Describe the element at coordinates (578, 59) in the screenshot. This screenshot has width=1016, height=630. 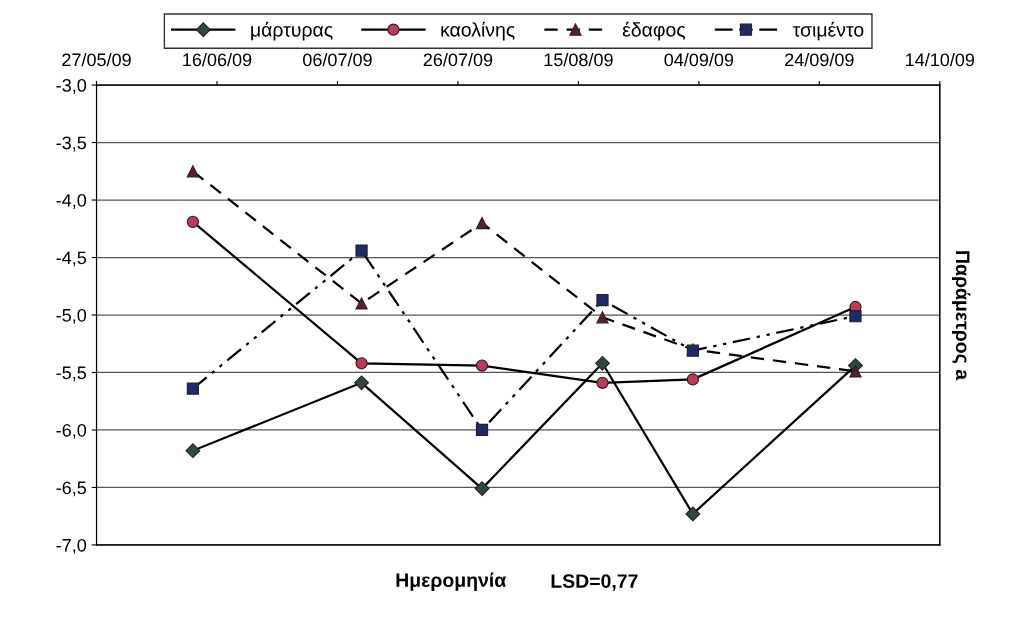
I see `x-tick-label: 15/08/09` at that location.